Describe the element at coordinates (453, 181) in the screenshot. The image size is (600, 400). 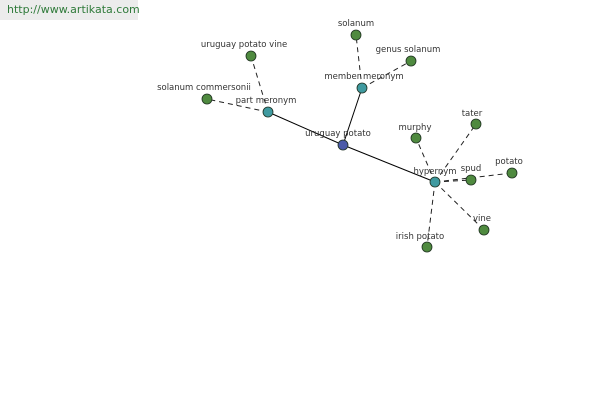
I see `edge-hyper-spud` at that location.